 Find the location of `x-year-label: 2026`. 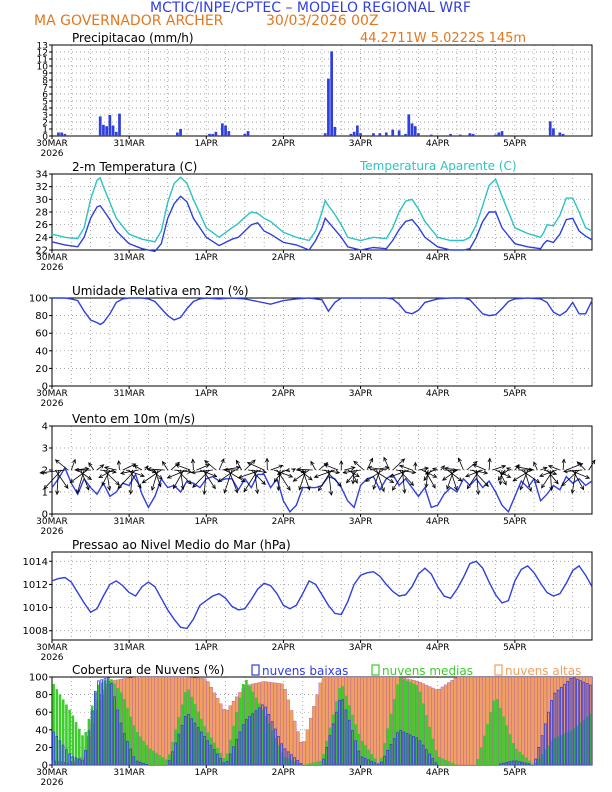

x-year-label: 2026 is located at coordinates (52, 532).